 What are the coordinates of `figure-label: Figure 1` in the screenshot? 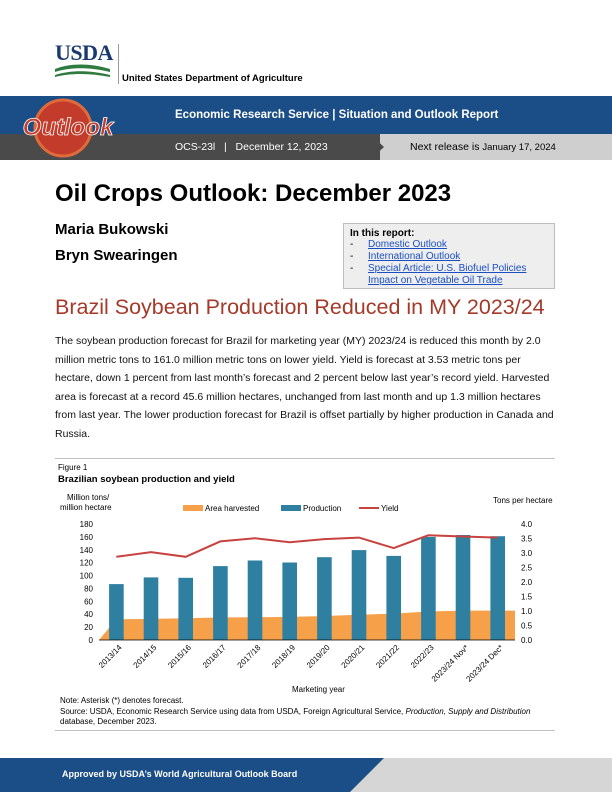 It's located at (73, 467).